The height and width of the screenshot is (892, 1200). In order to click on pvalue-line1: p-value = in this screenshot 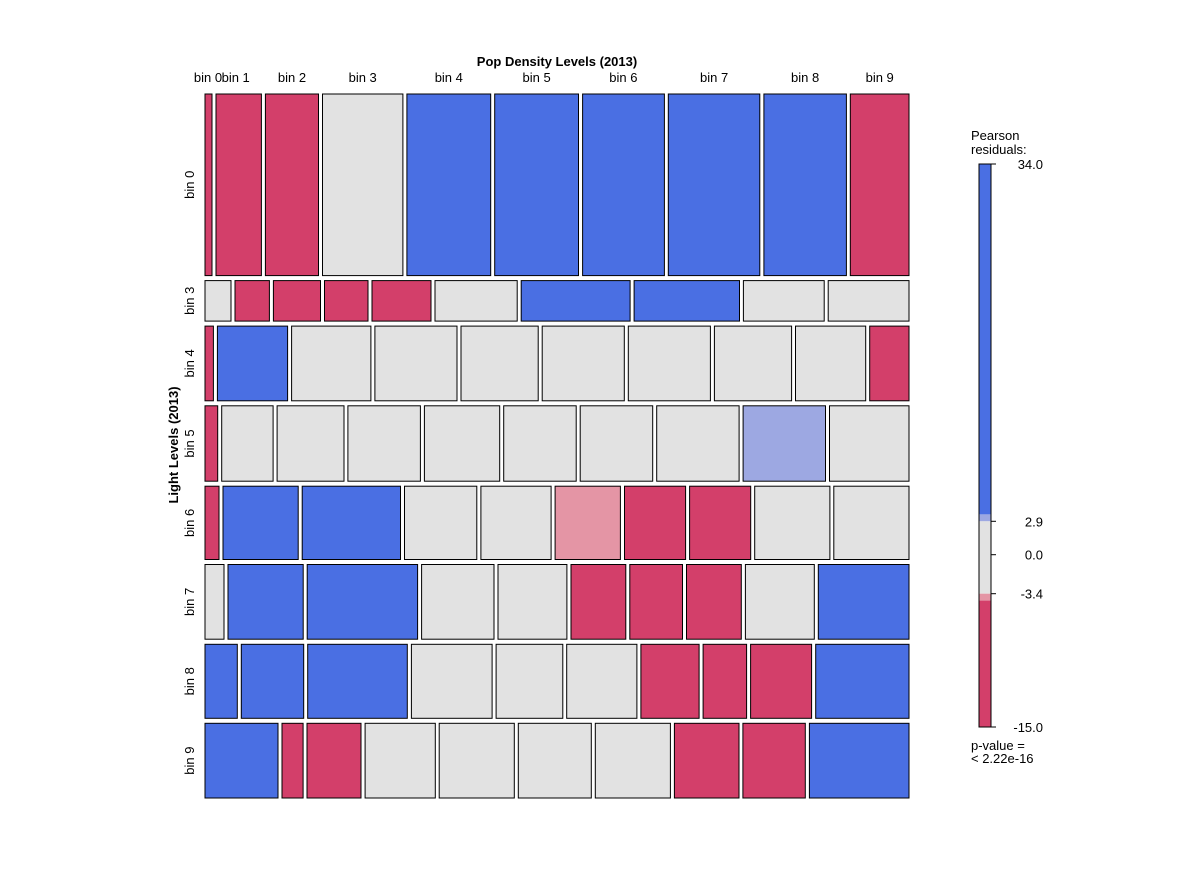, I will do `click(998, 745)`.